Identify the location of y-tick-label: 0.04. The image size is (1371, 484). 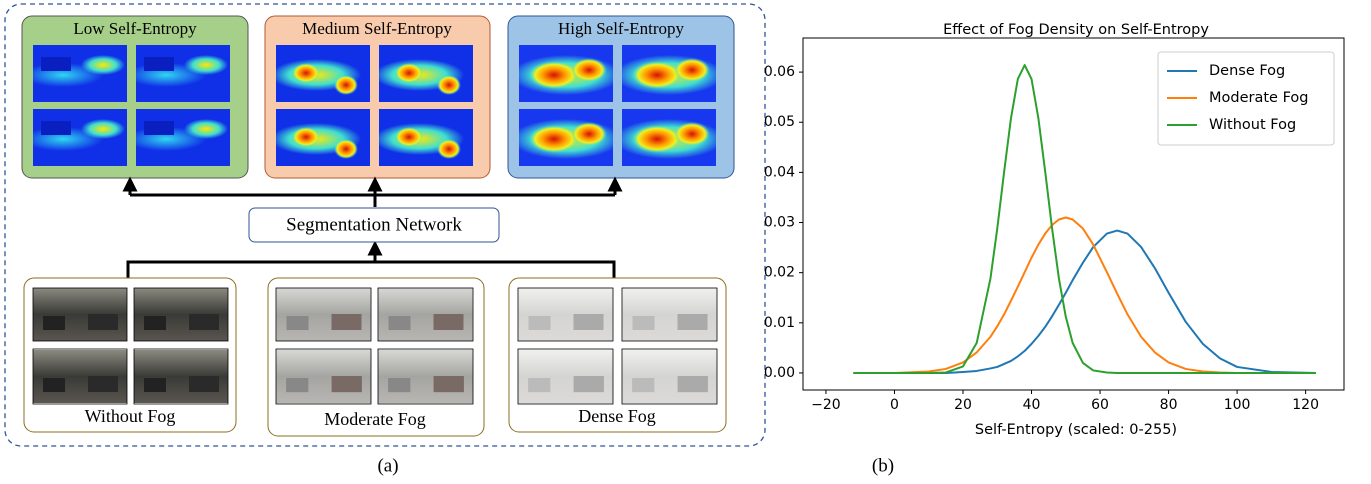
(779, 172).